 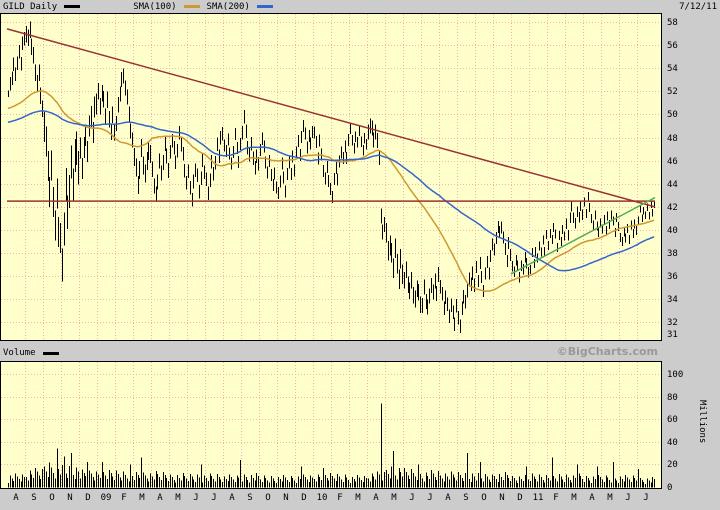 I want to click on volume-series-swatch, so click(x=50, y=353).